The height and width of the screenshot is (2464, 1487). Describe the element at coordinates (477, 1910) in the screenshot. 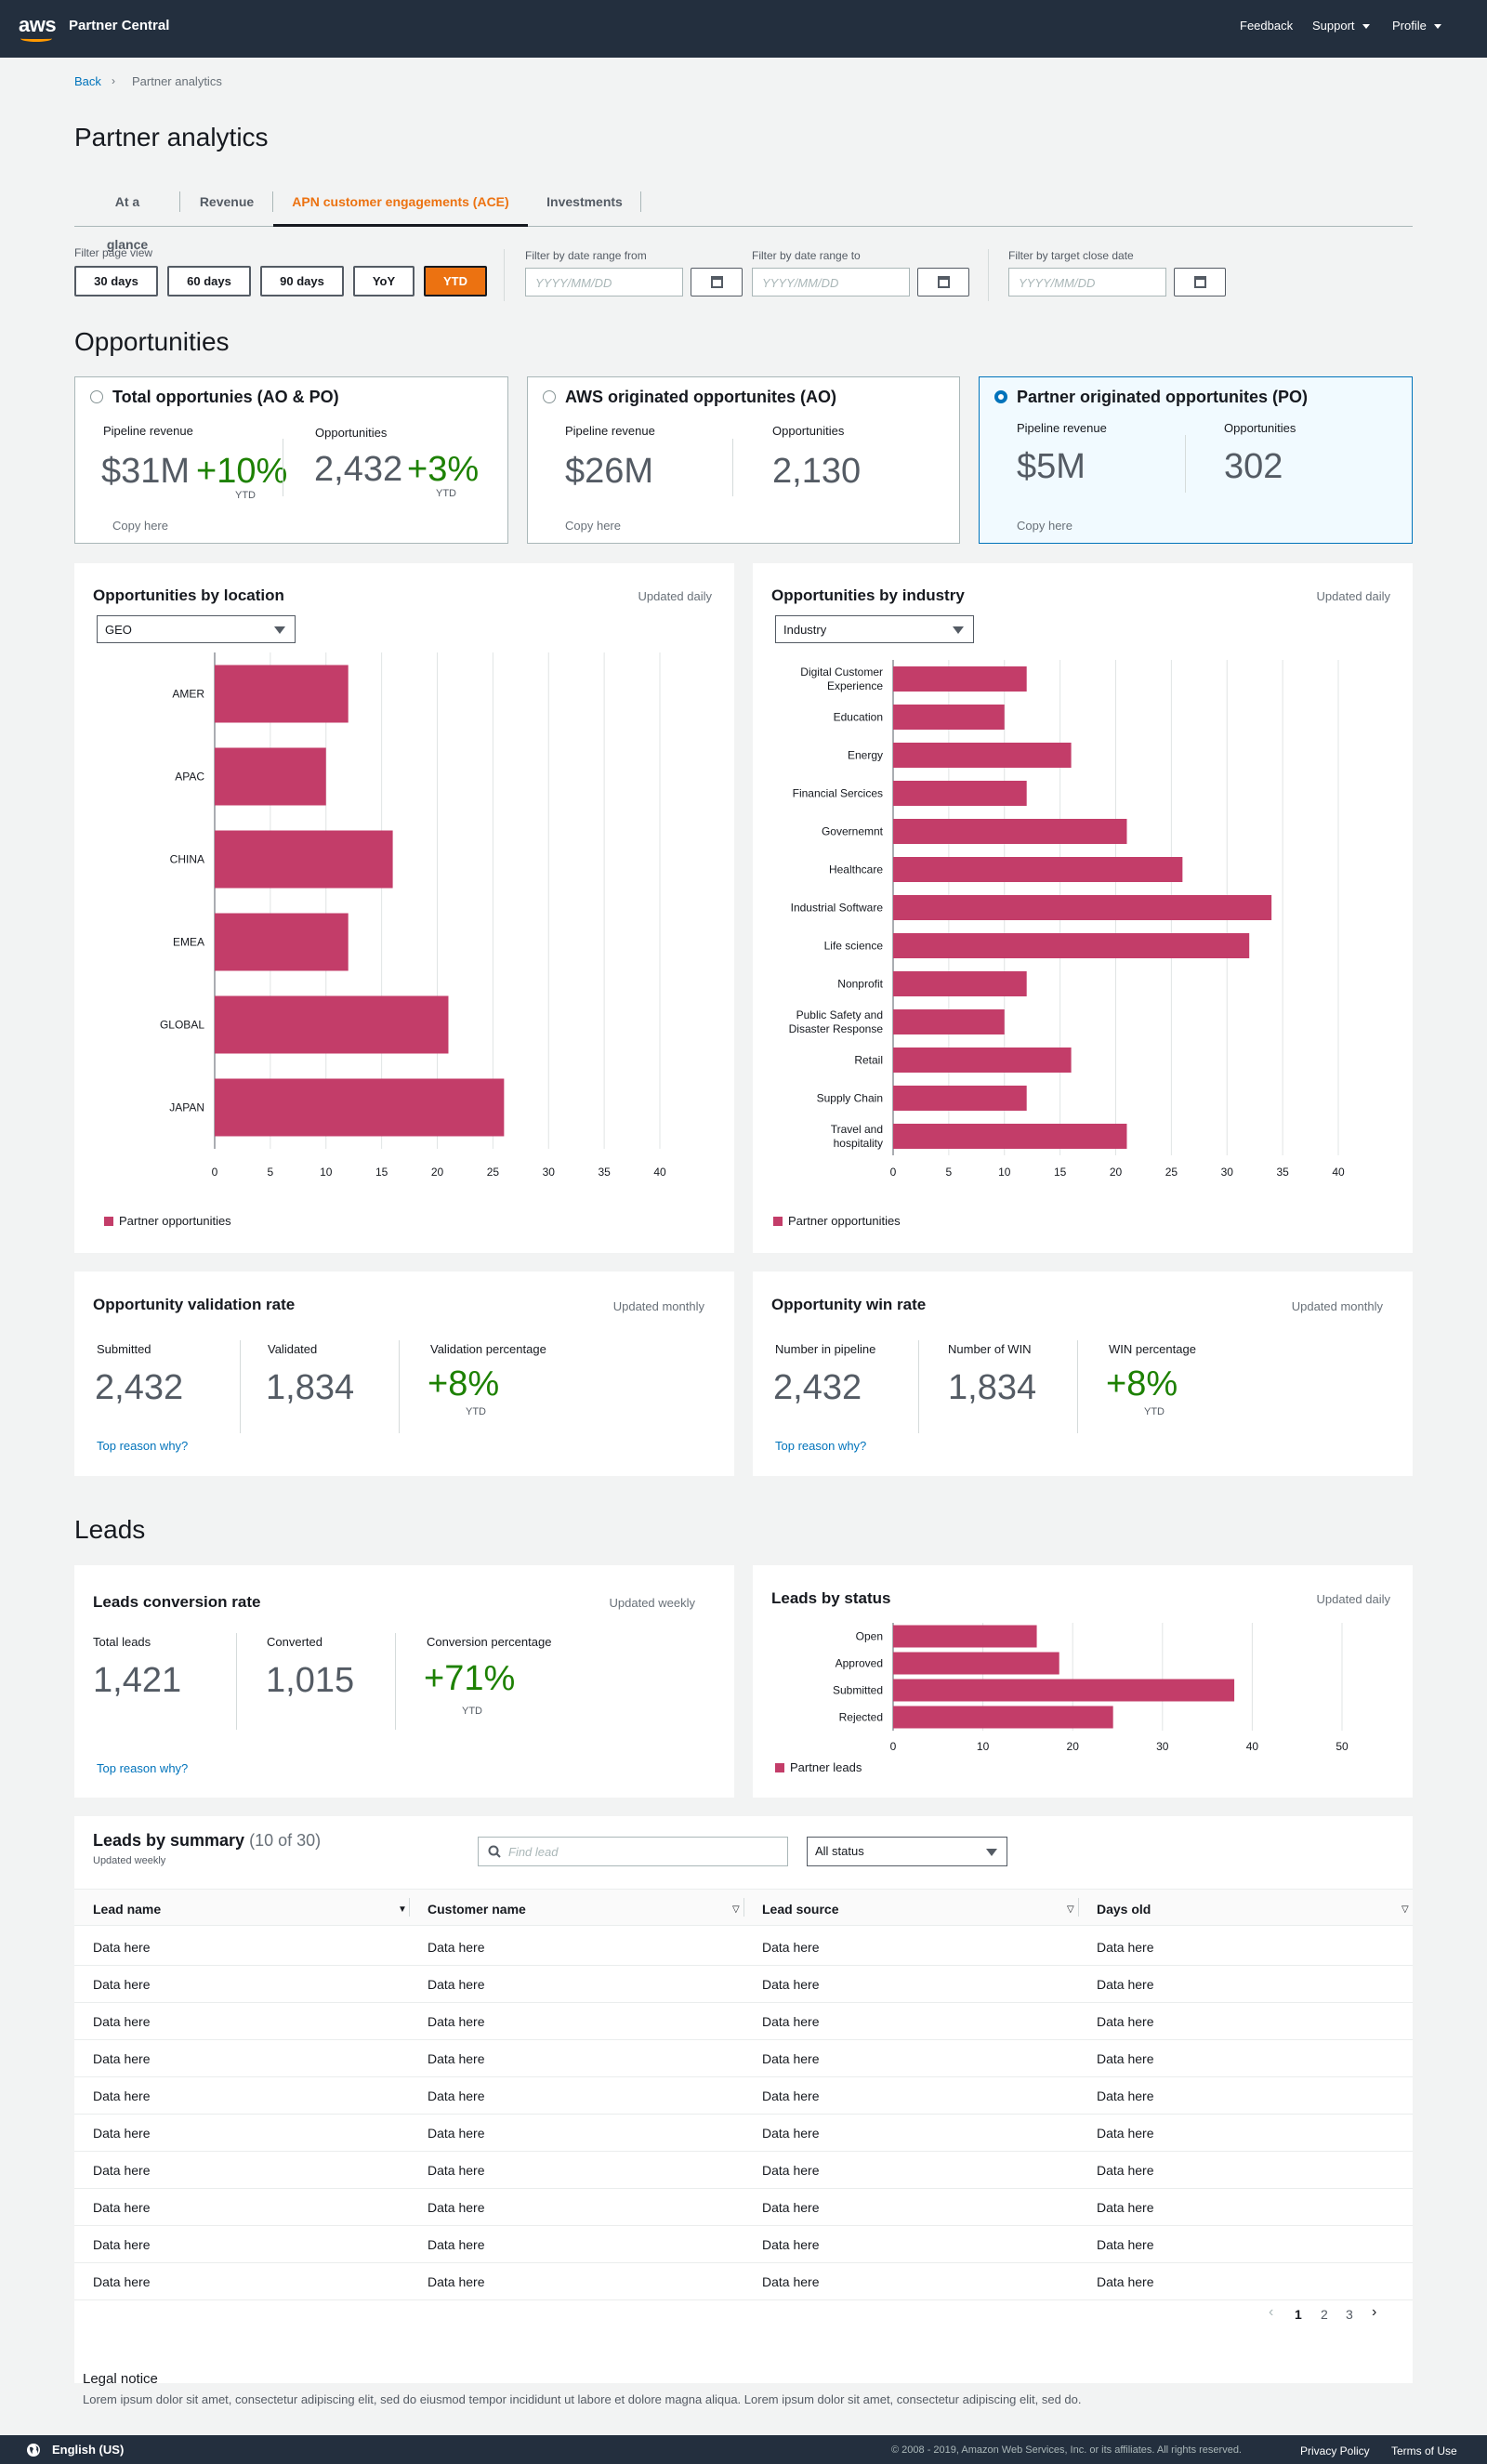

I see `column-header: Customer name` at that location.